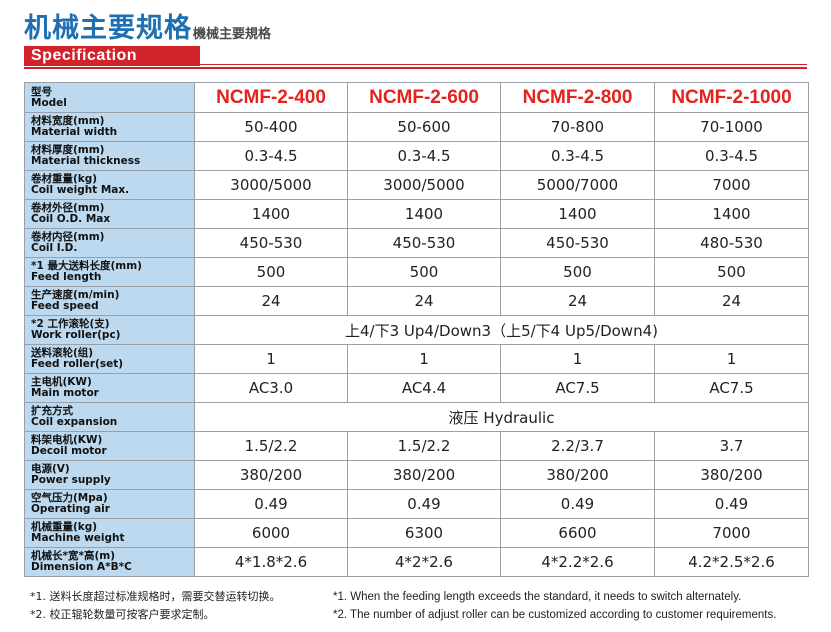  Describe the element at coordinates (81, 567) in the screenshot. I see `row-label-en: Dimension A*B*C` at that location.